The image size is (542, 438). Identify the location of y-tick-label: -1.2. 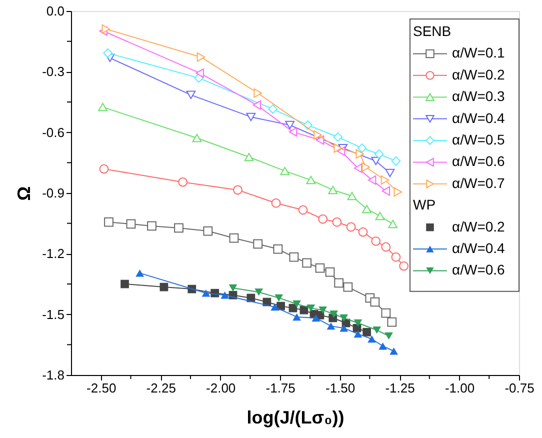
(53, 254).